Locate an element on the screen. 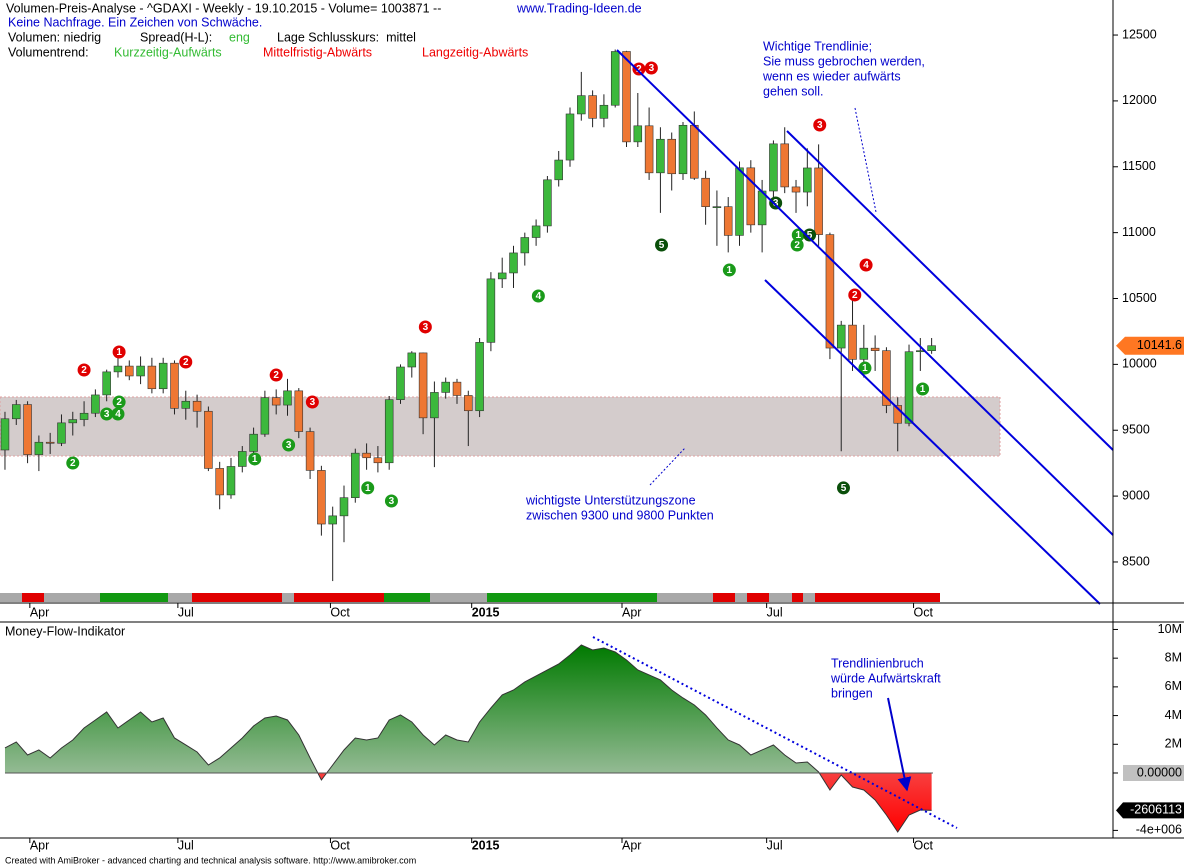 Image resolution: width=1184 pixels, height=868 pixels. y-tick-label: 12000 is located at coordinates (1139, 100).